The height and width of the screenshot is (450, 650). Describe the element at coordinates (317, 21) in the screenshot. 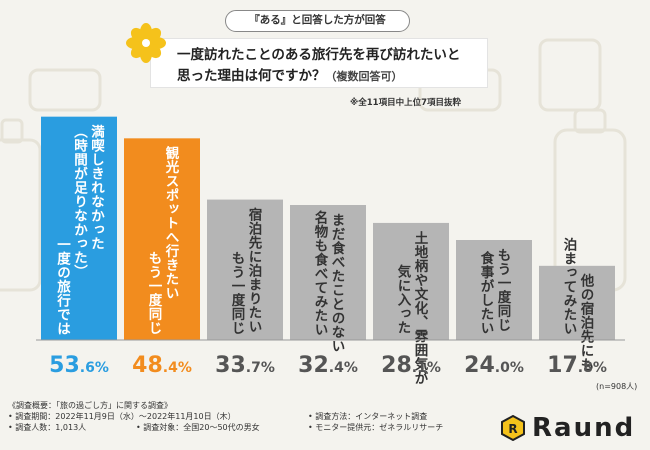

I see `respondent-filter-pill: 『ある』と回答した方が回答` at that location.